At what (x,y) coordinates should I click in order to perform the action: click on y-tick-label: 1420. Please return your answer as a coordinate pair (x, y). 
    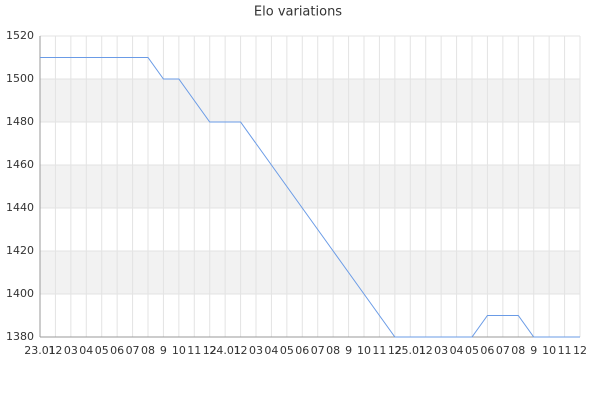
    Looking at the image, I should click on (20, 250).